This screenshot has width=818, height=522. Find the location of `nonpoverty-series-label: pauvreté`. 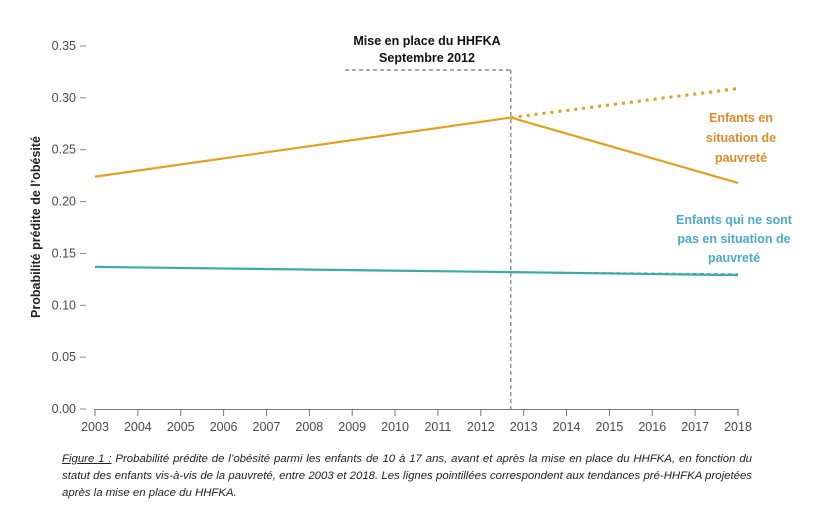

nonpoverty-series-label: pauvreté is located at coordinates (734, 258).